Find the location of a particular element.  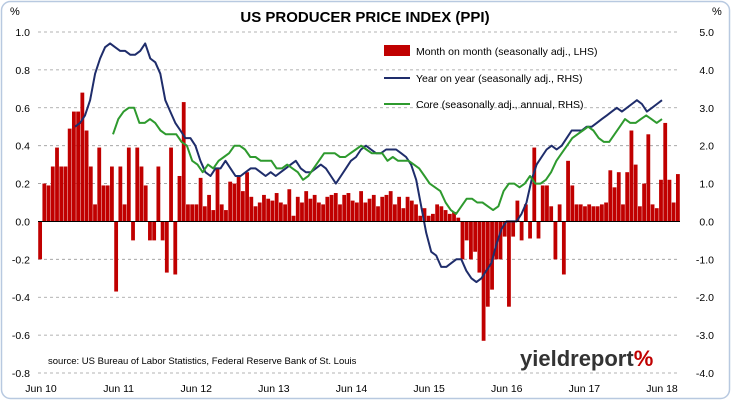

right-tick-label: 1.0 is located at coordinates (706, 185).